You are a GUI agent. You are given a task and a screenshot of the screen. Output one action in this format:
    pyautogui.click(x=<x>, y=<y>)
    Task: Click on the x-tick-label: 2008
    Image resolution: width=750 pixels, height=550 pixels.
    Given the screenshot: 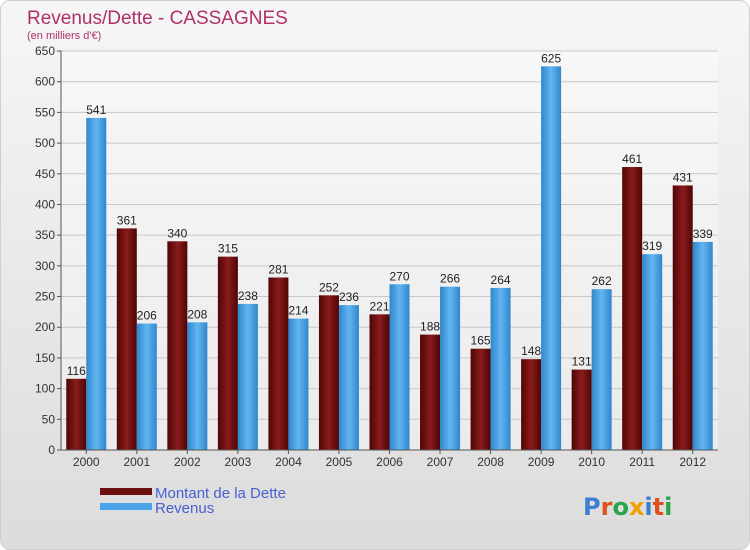 What is the action you would take?
    pyautogui.click(x=490, y=462)
    